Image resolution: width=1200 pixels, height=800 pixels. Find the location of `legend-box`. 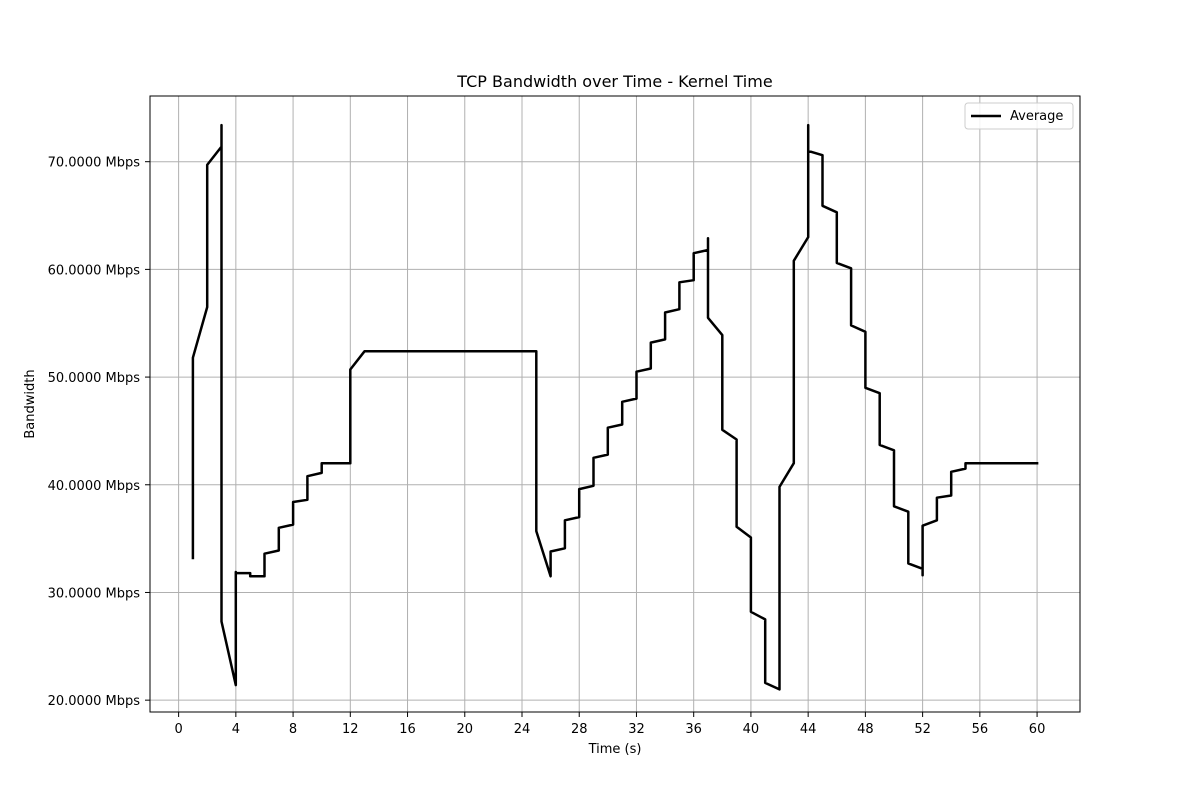

legend-box is located at coordinates (1019, 116).